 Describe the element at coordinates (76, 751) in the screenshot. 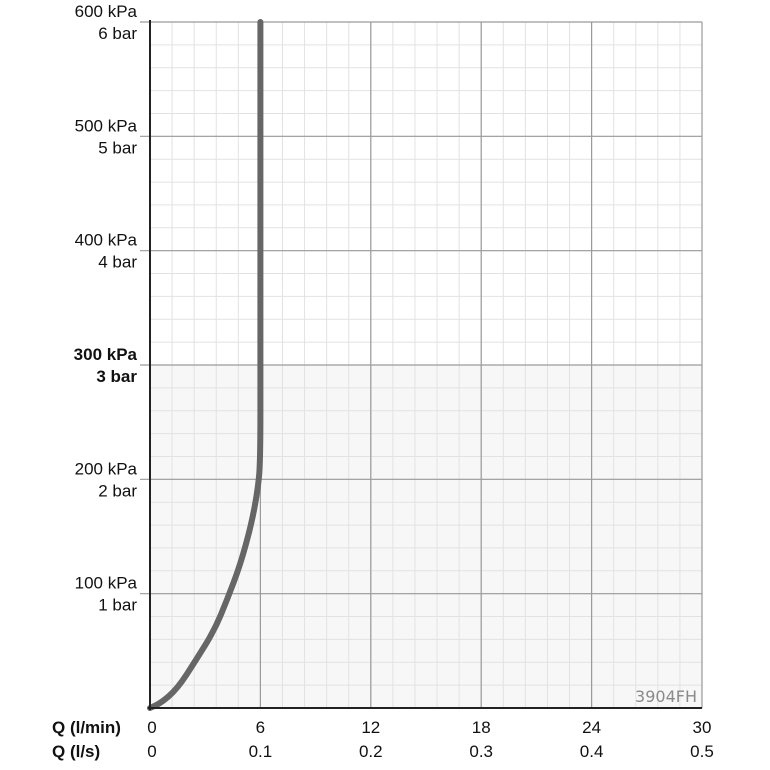

I see `x-axis-label-secondary: Q (l/s)` at that location.